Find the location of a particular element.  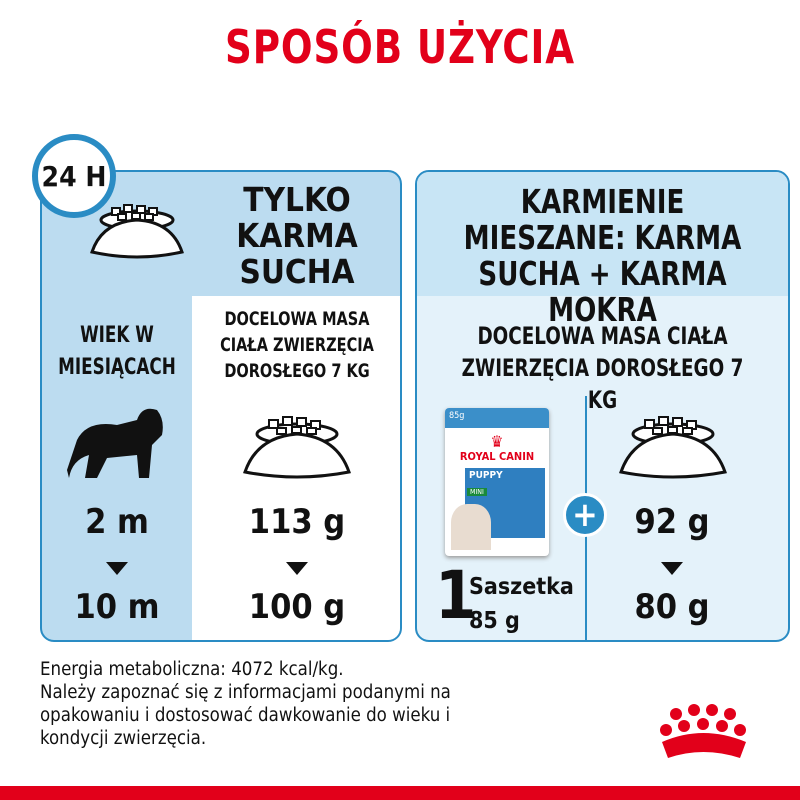

mixed-dose-from: 92 g is located at coordinates (672, 522).